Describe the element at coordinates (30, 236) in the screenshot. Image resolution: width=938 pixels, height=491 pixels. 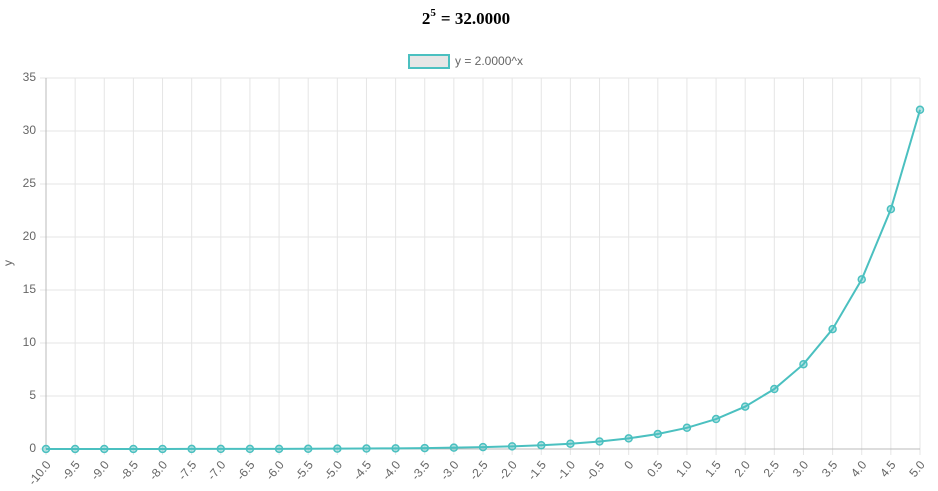
I see `y-tick-label: 20` at that location.